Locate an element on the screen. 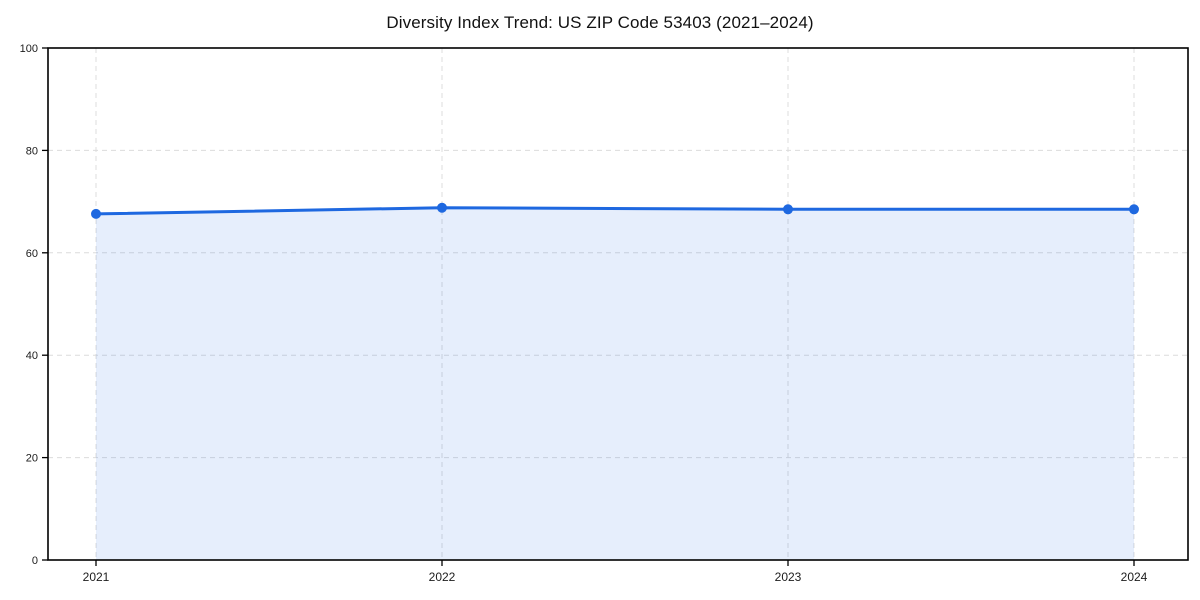  y-tick-label: 20 is located at coordinates (32, 459).